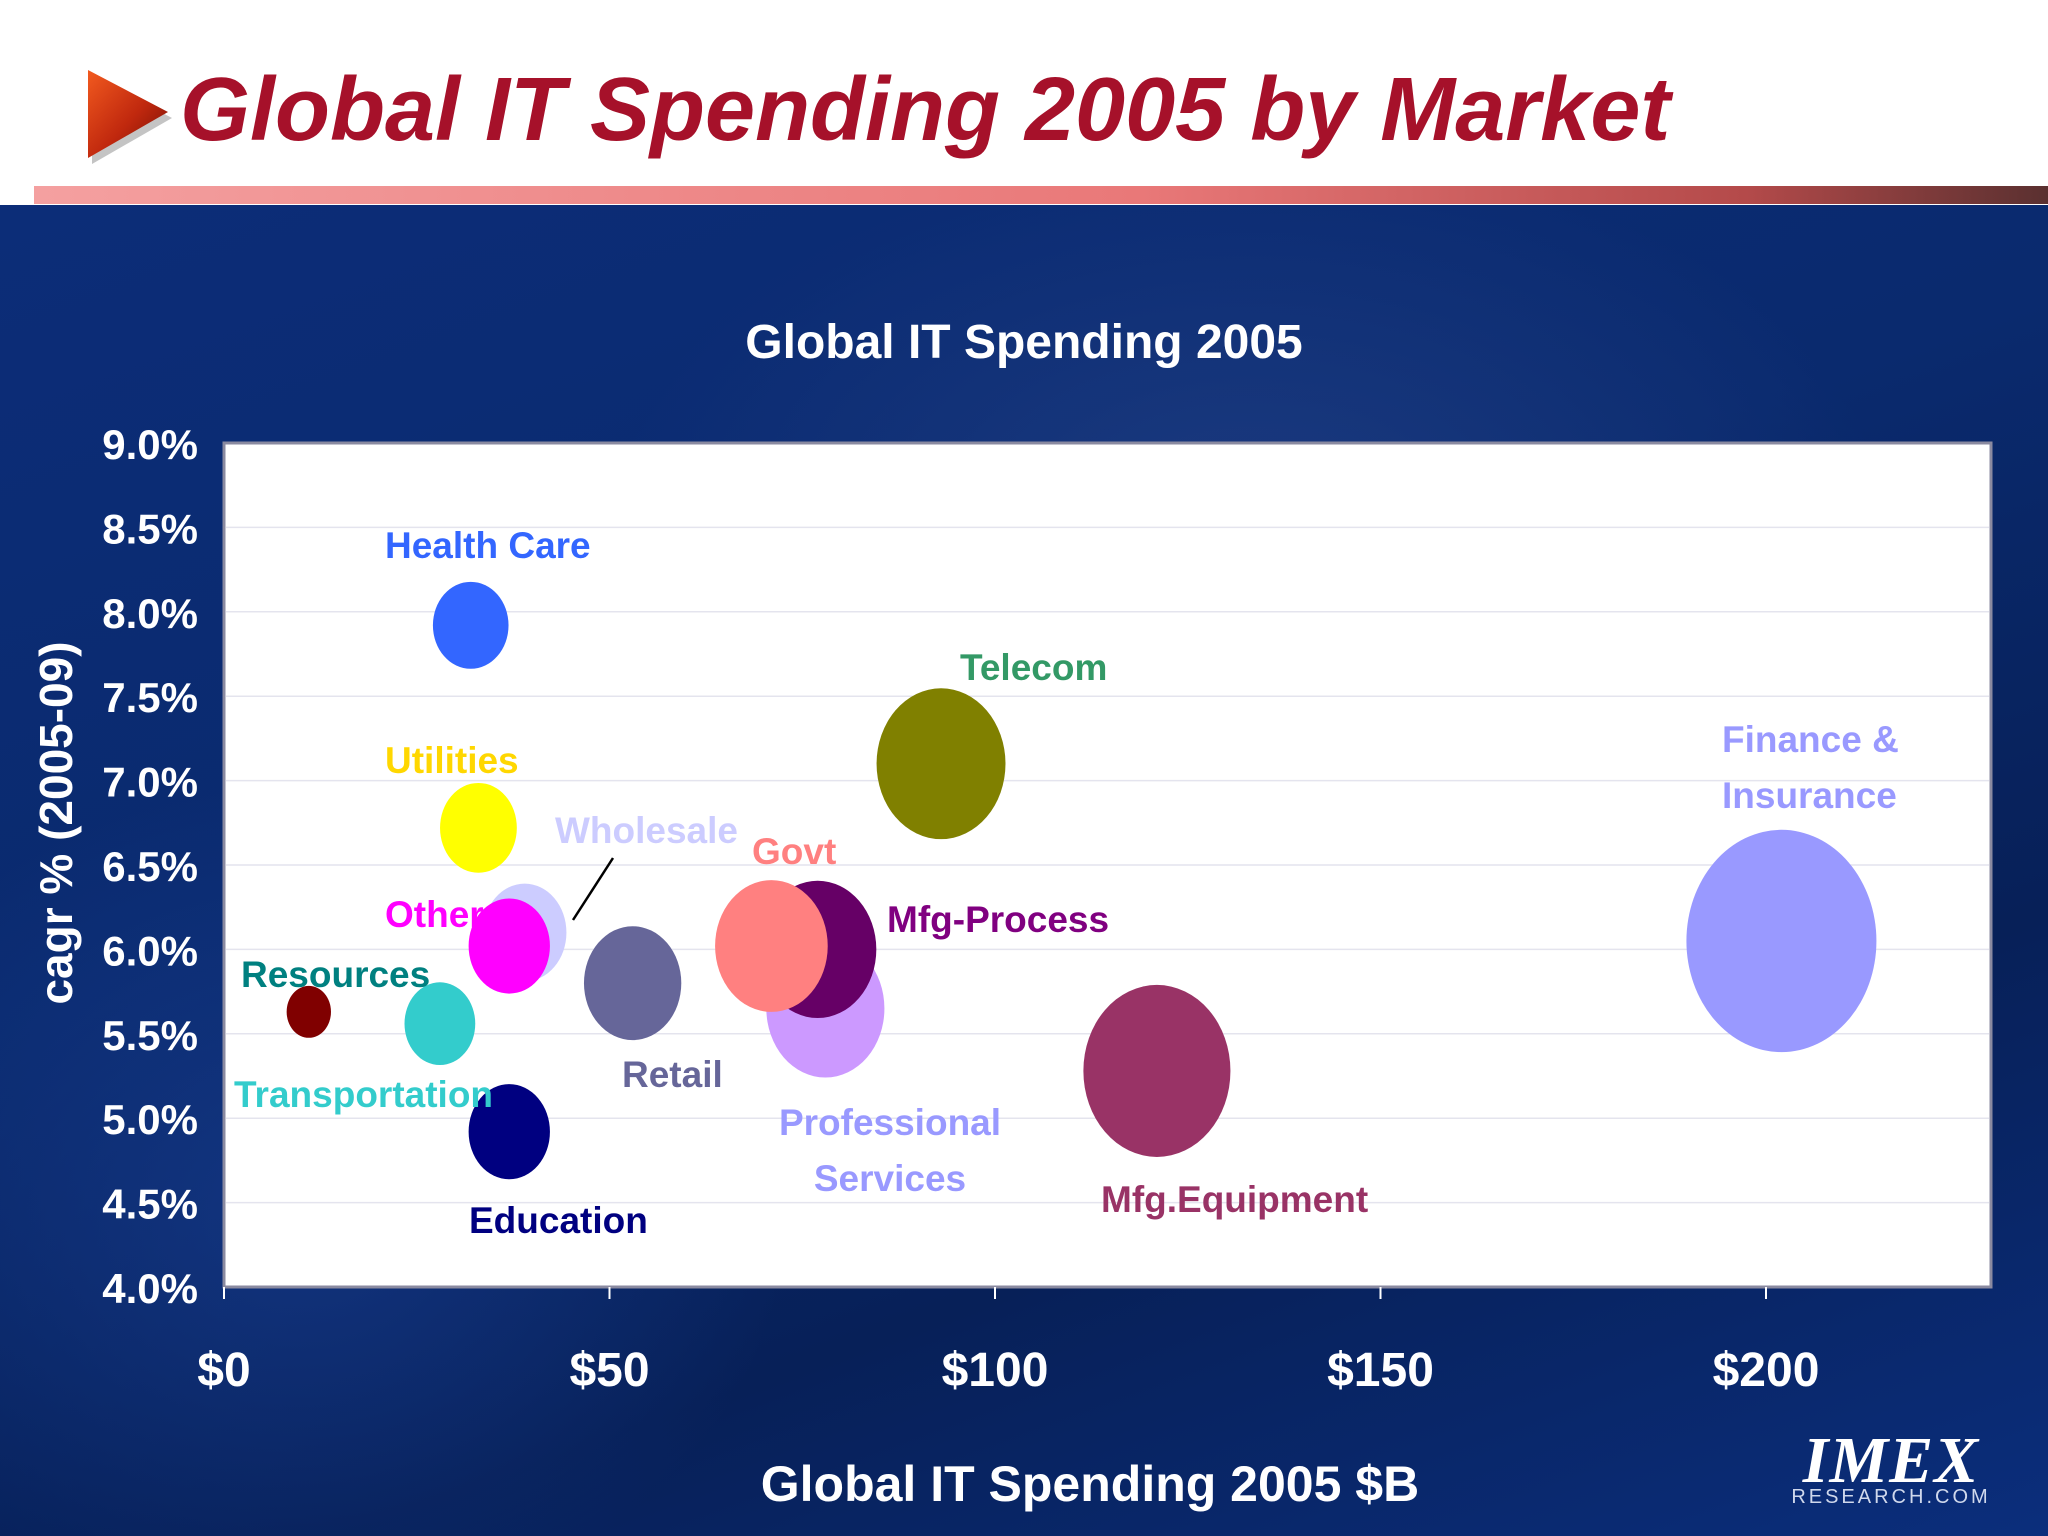 The width and height of the screenshot is (2048, 1536). Describe the element at coordinates (150, 444) in the screenshot. I see `y-tick-label: 9.0%` at that location.